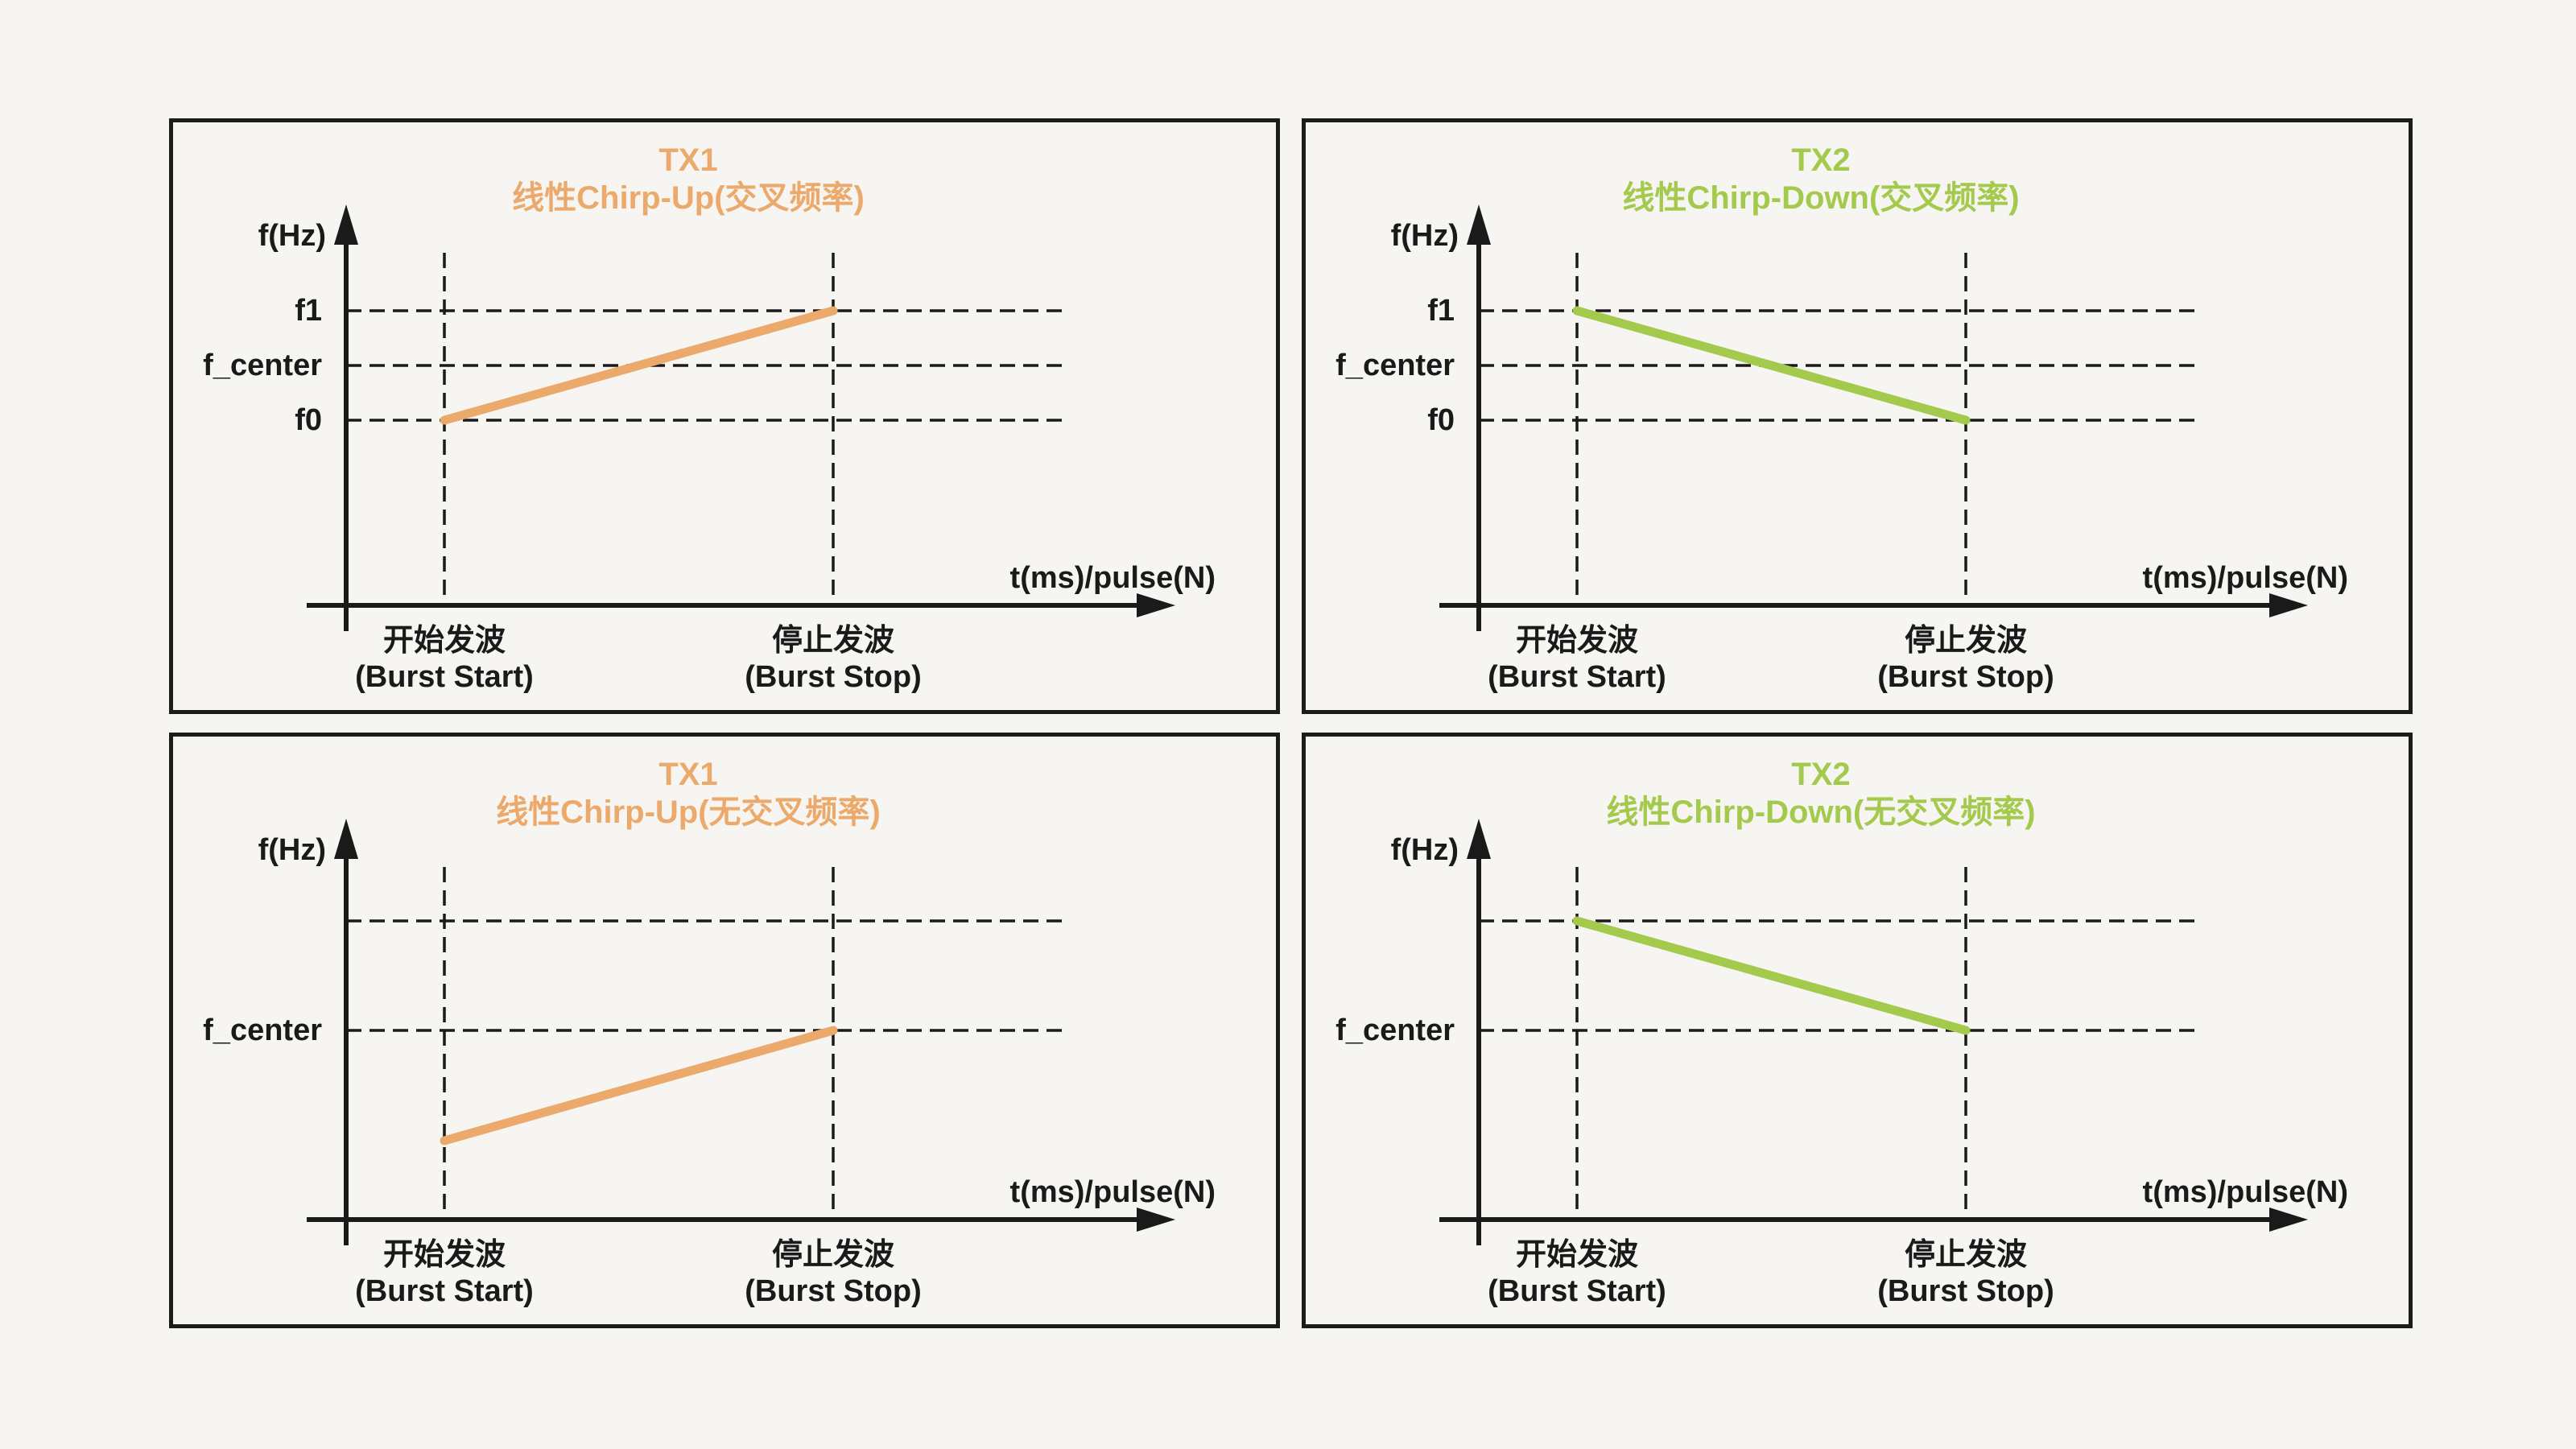  What do you see at coordinates (688, 812) in the screenshot?
I see `panel-title-mode: 线性Chirp-Up(无交叉频率)` at bounding box center [688, 812].